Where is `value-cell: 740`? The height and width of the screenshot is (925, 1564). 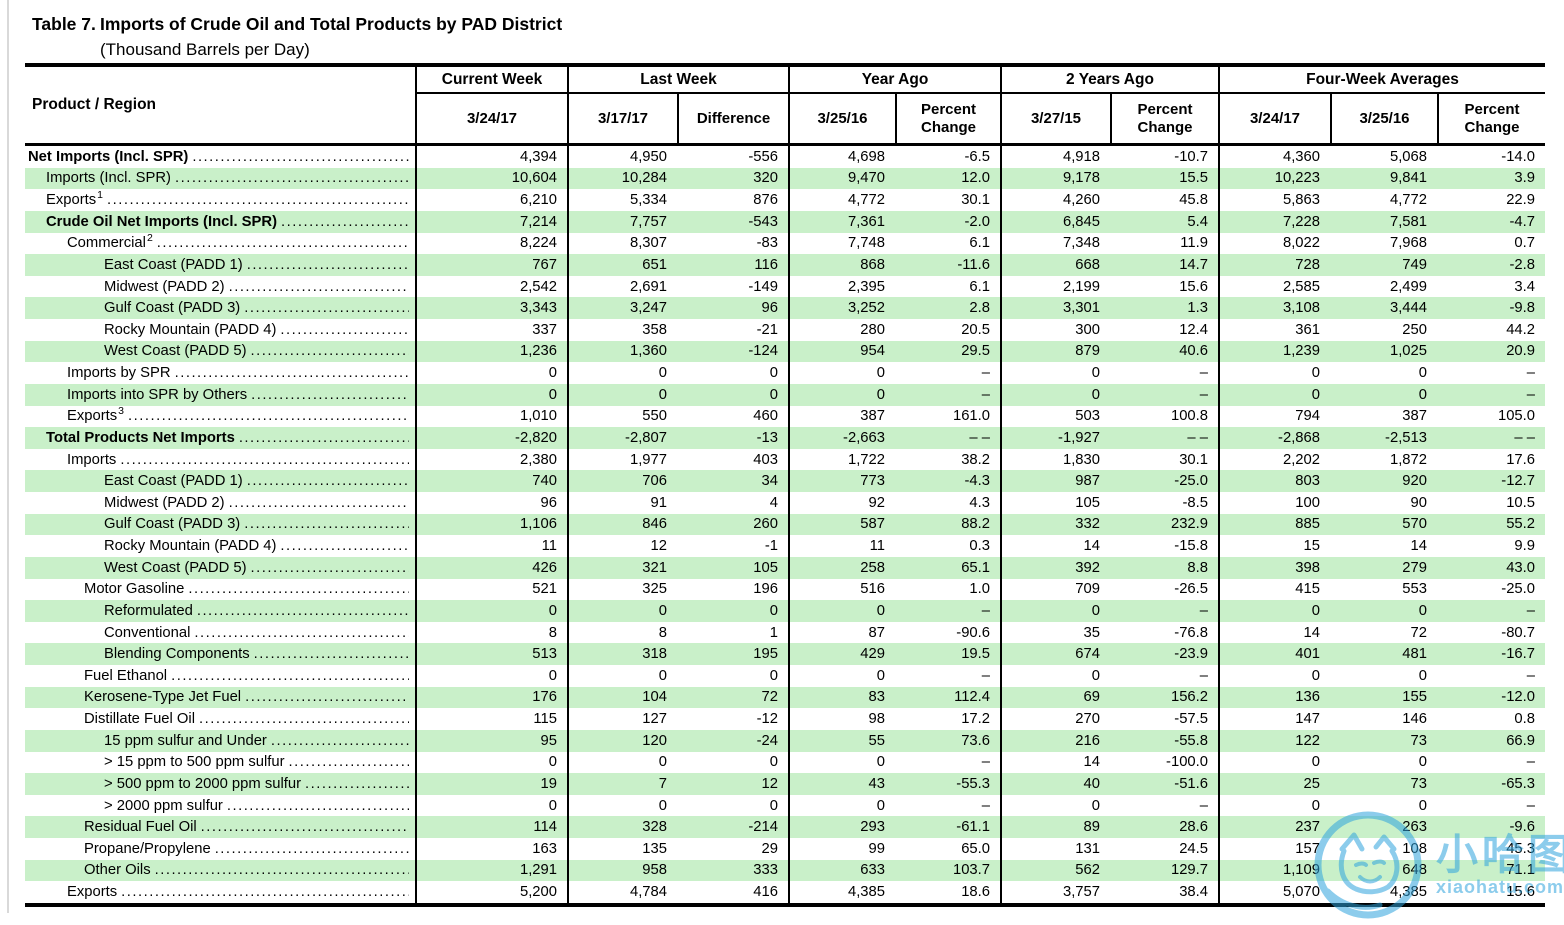
value-cell: 740 is located at coordinates (491, 481).